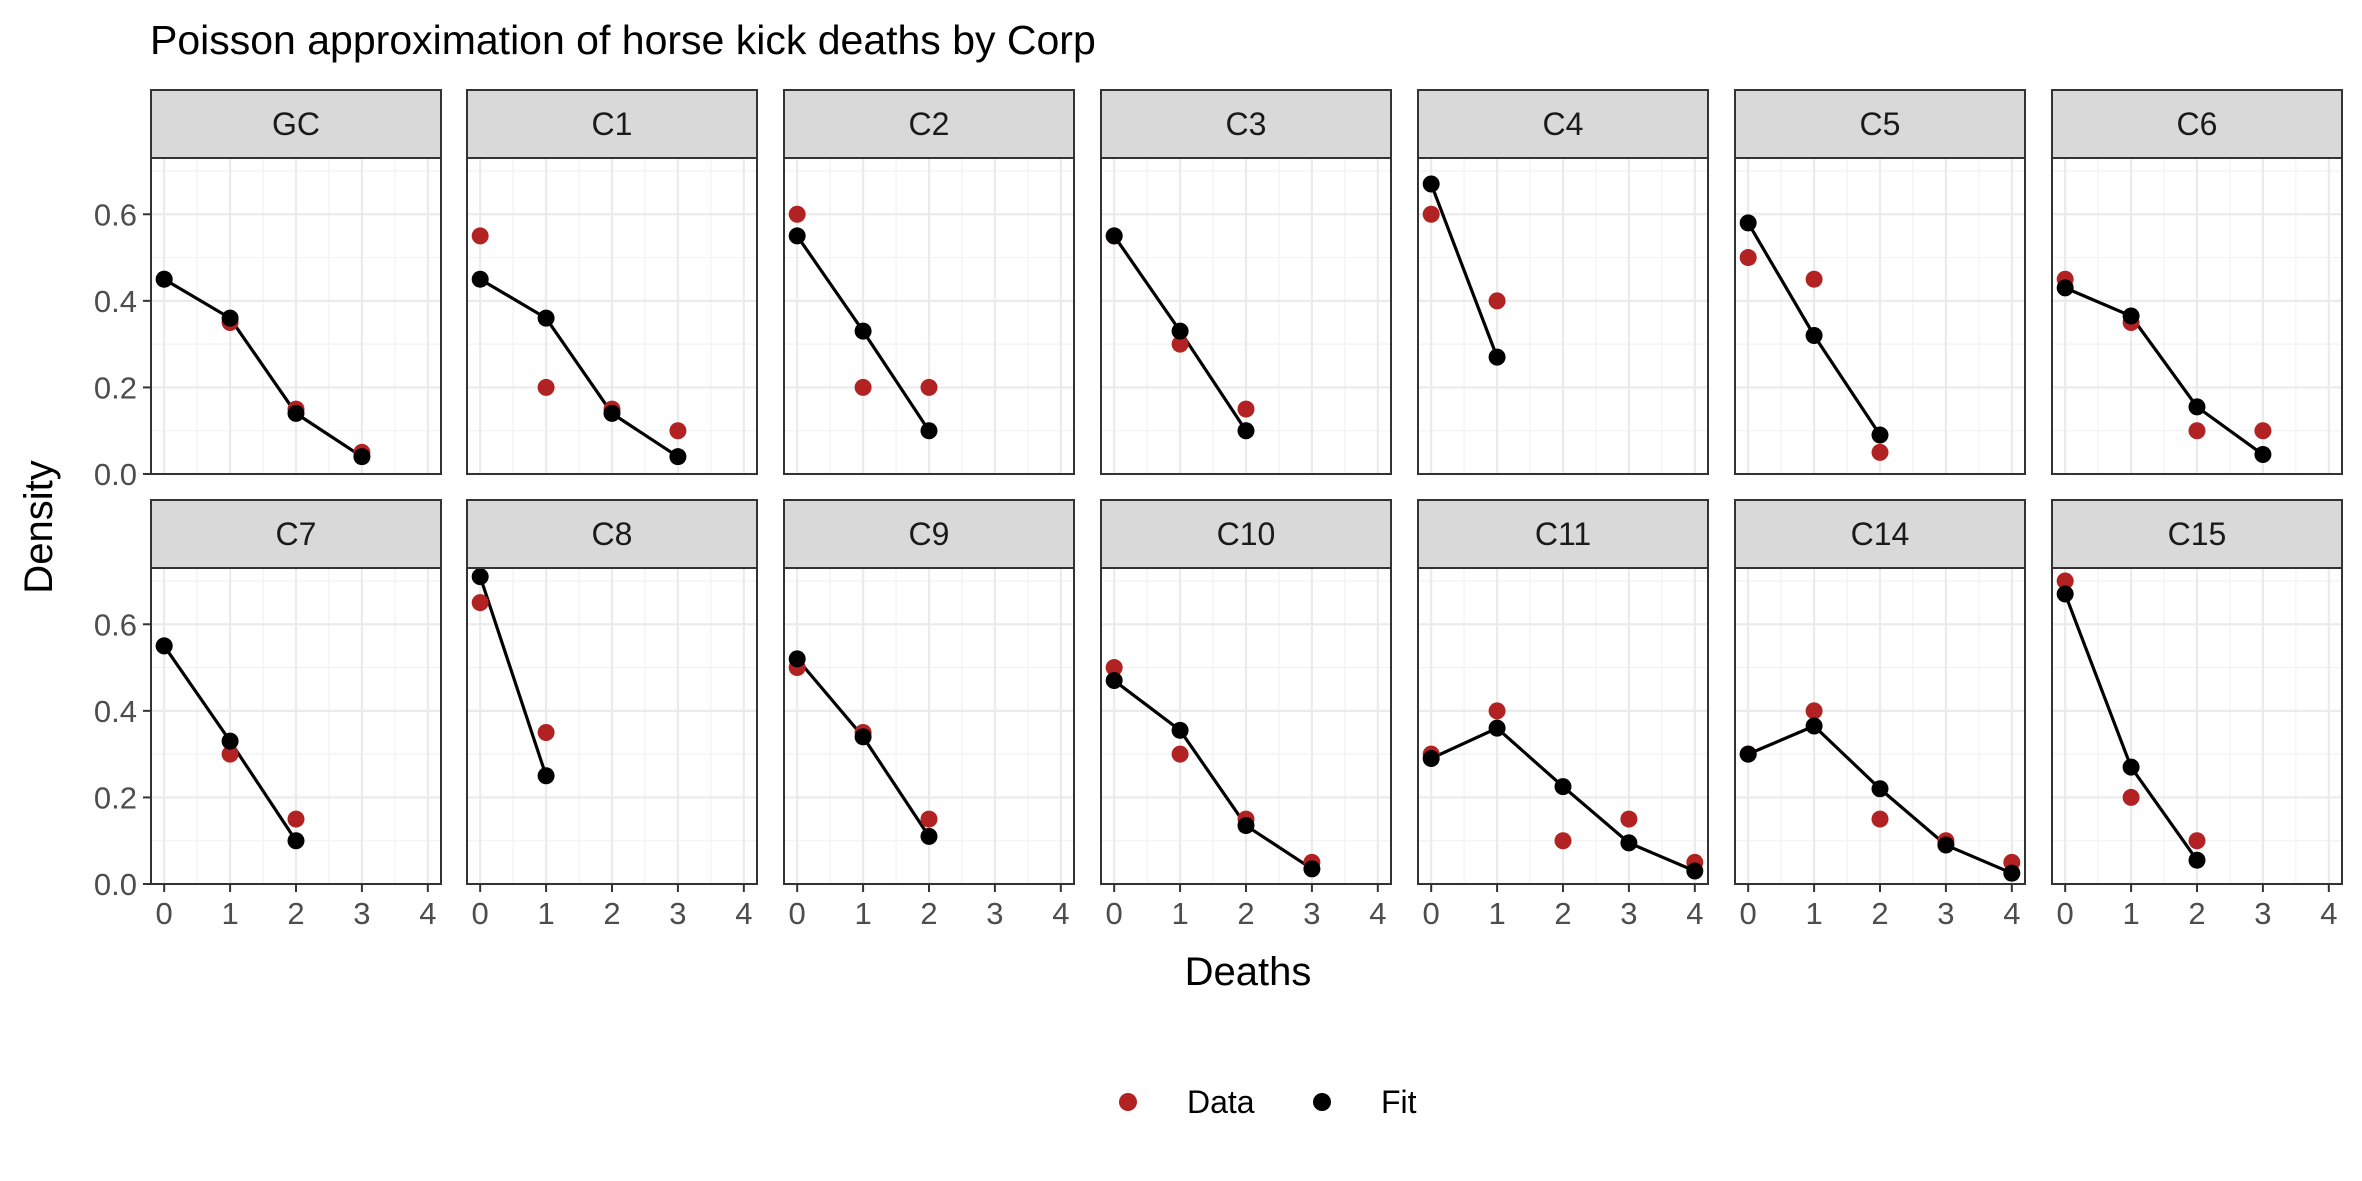 The width and height of the screenshot is (2362, 1181). I want to click on facet-strip-label: C6, so click(2197, 124).